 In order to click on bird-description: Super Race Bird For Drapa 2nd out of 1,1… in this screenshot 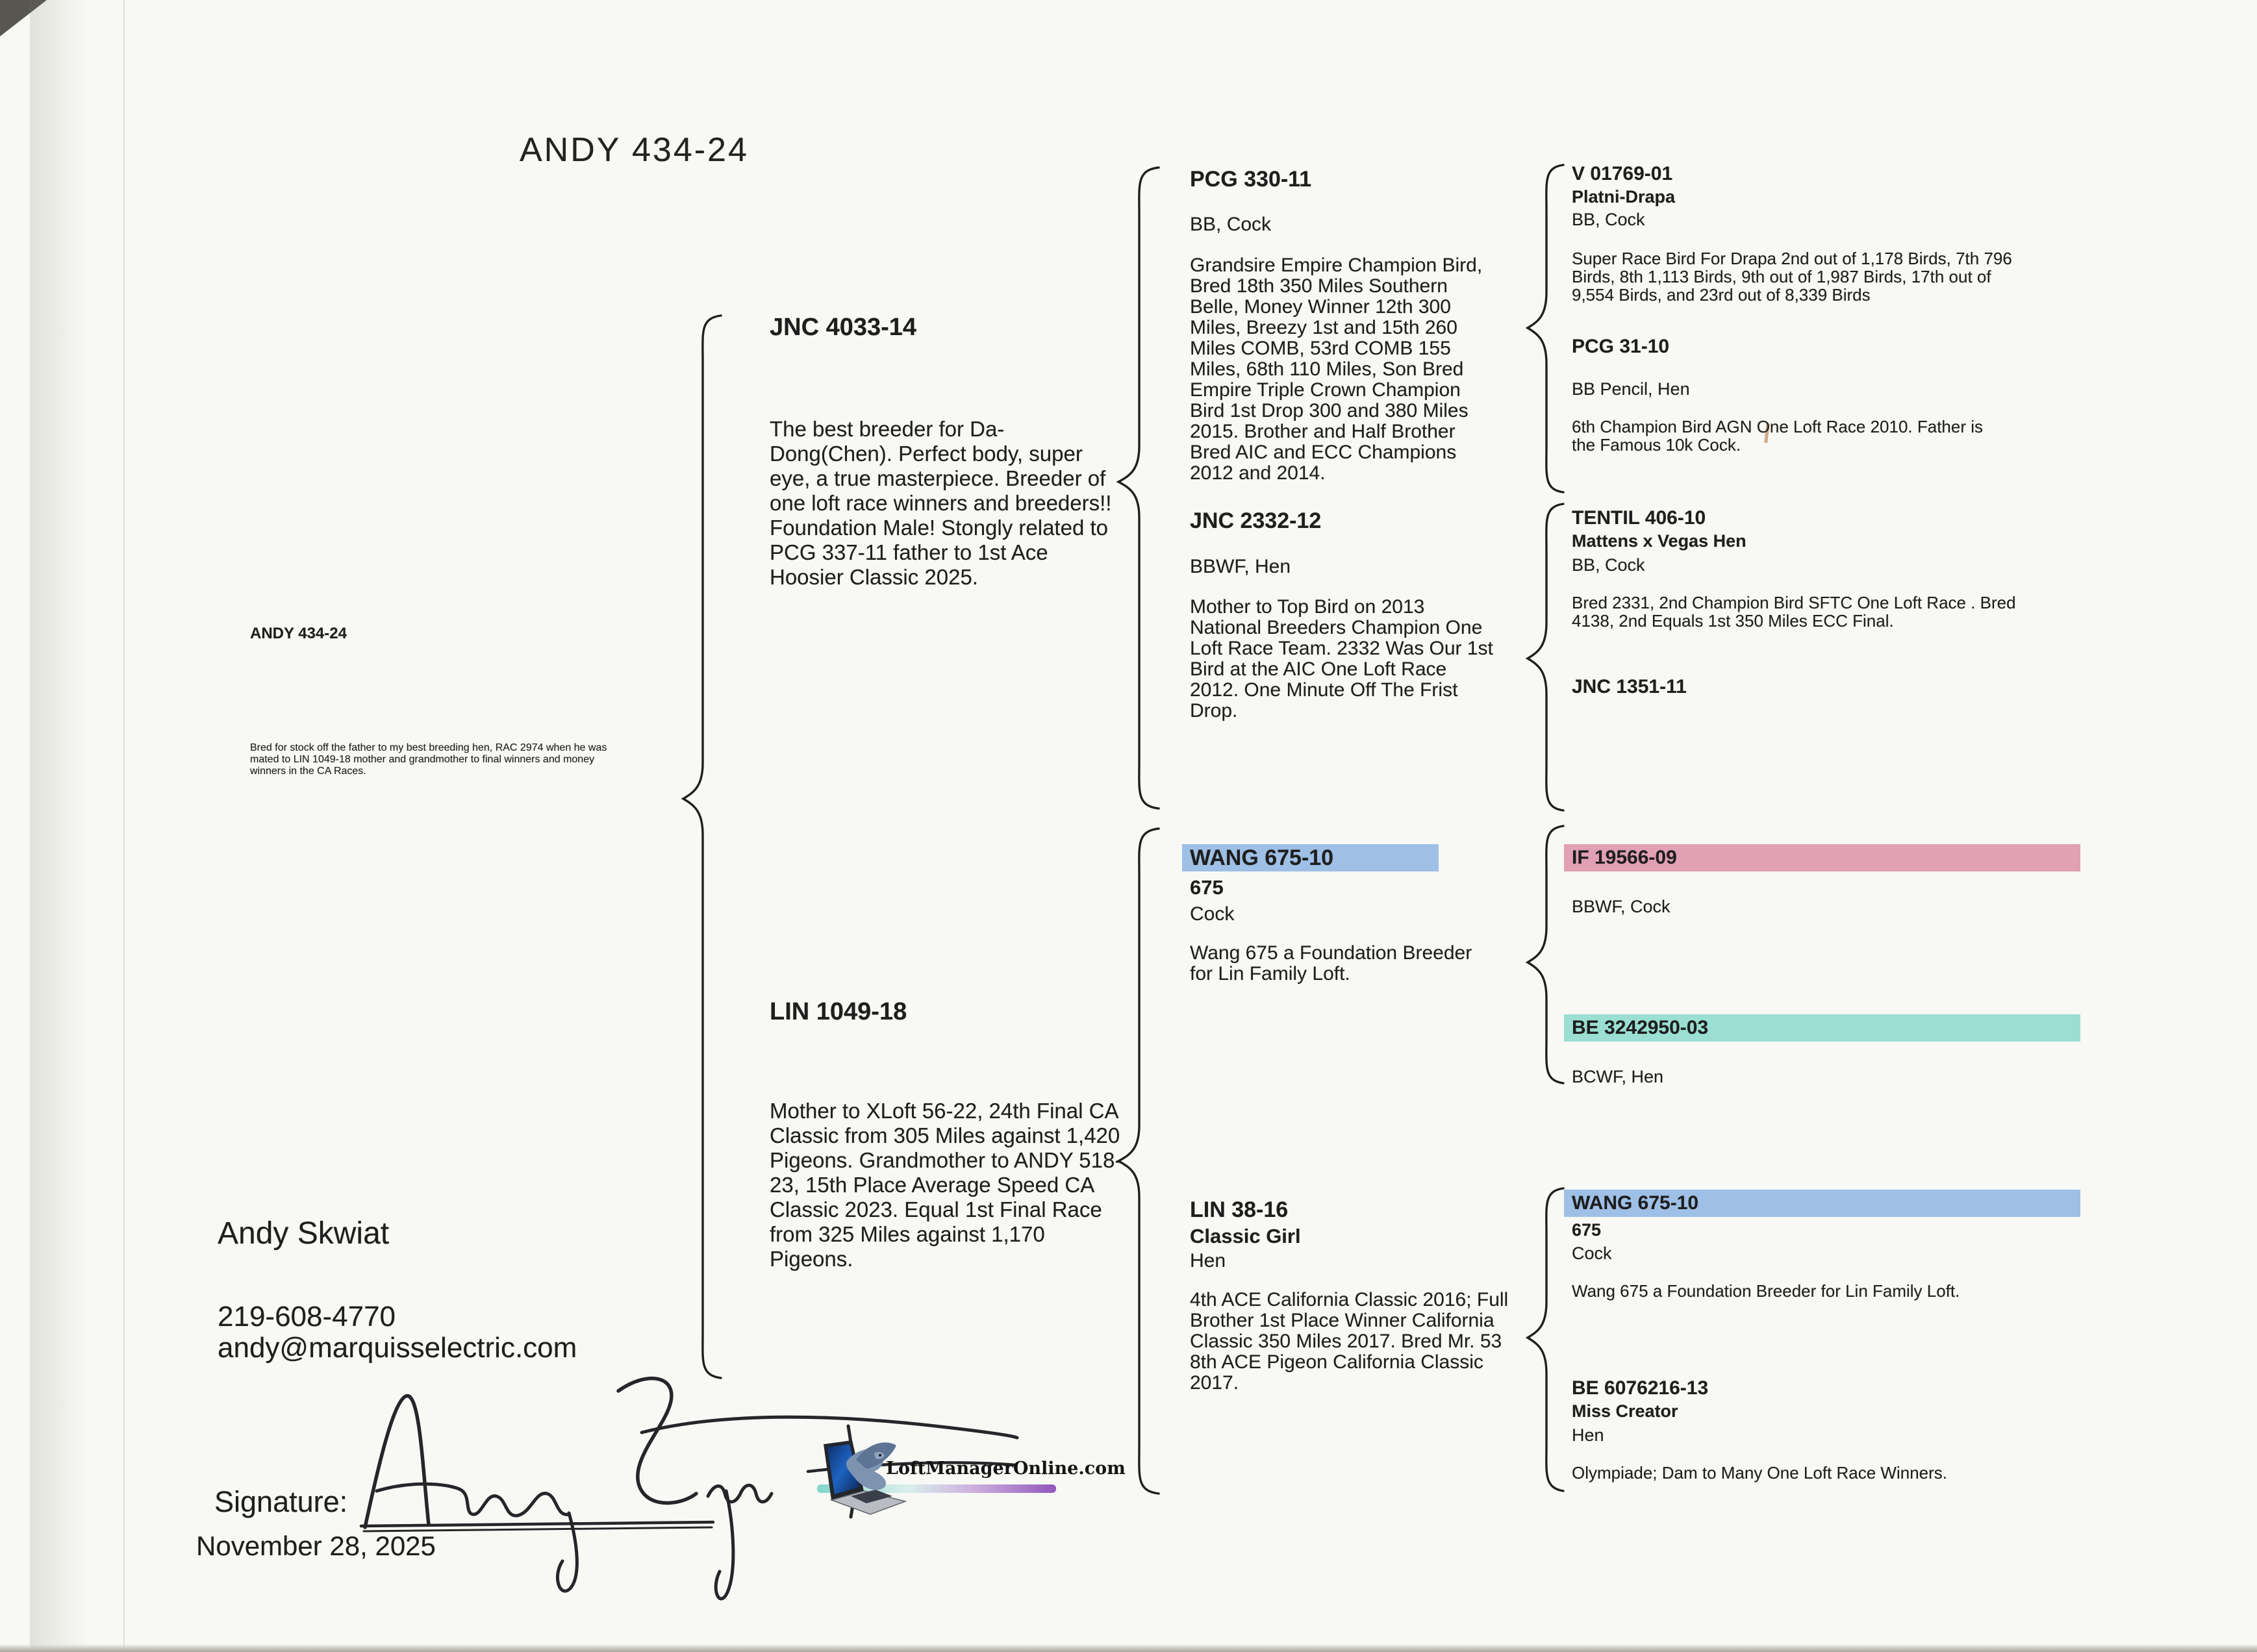, I will do `click(1792, 277)`.